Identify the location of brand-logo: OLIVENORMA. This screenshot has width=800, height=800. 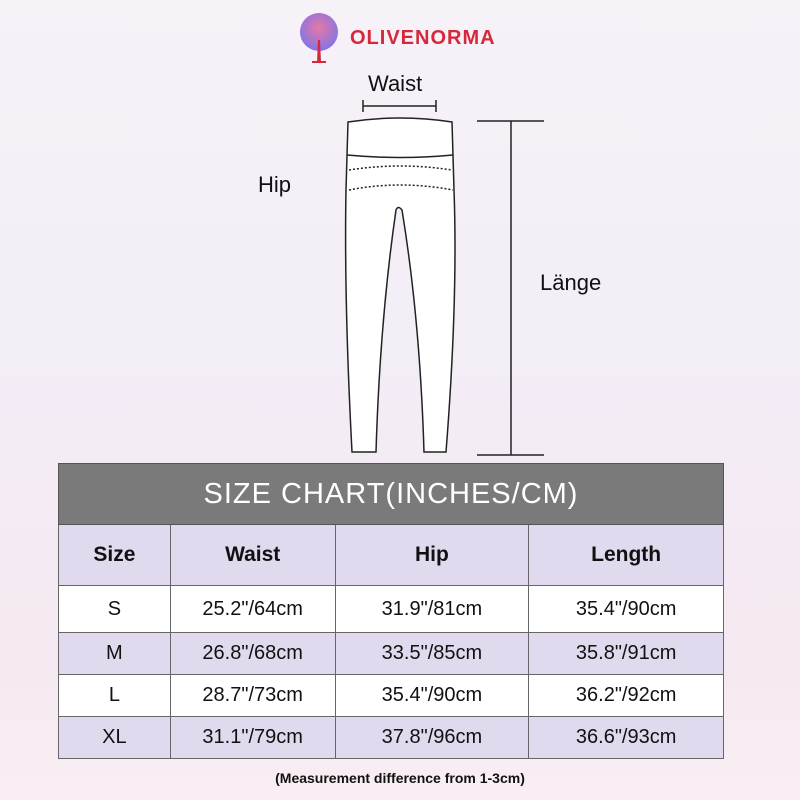
(396, 38).